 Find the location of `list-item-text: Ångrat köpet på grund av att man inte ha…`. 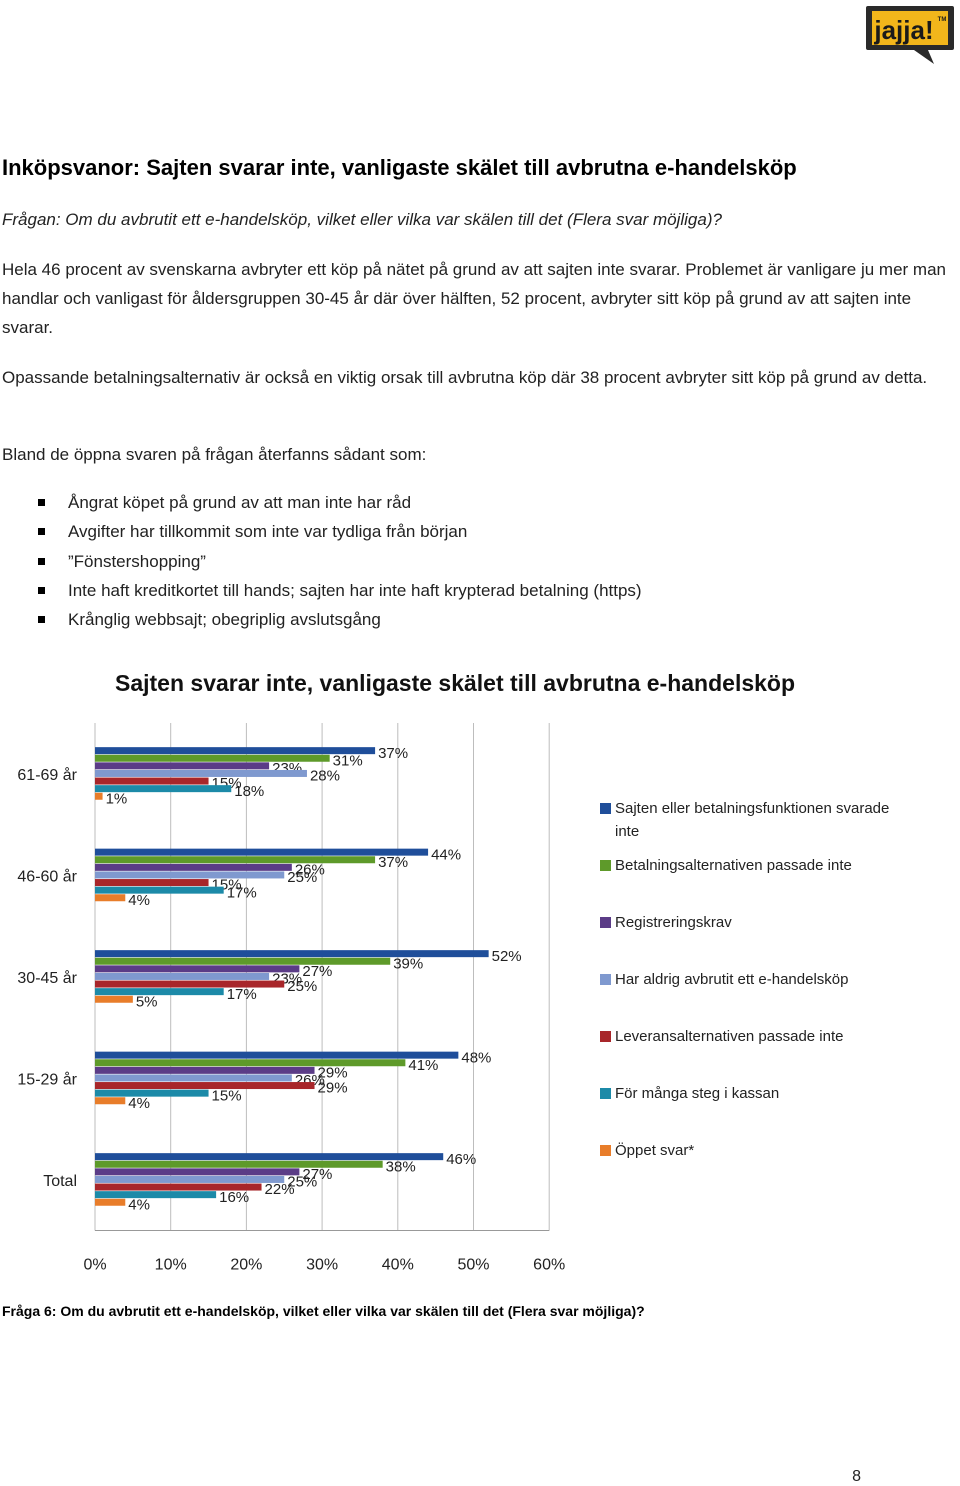

list-item-text: Ångrat köpet på grund av att man inte ha… is located at coordinates (240, 502).